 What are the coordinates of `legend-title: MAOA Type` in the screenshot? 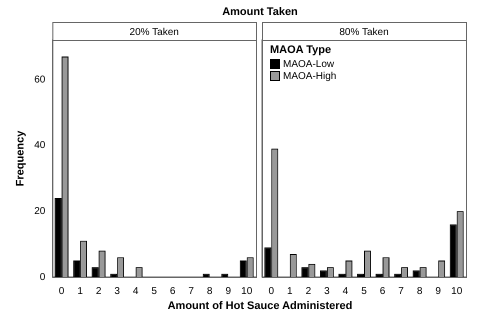 It's located at (301, 50).